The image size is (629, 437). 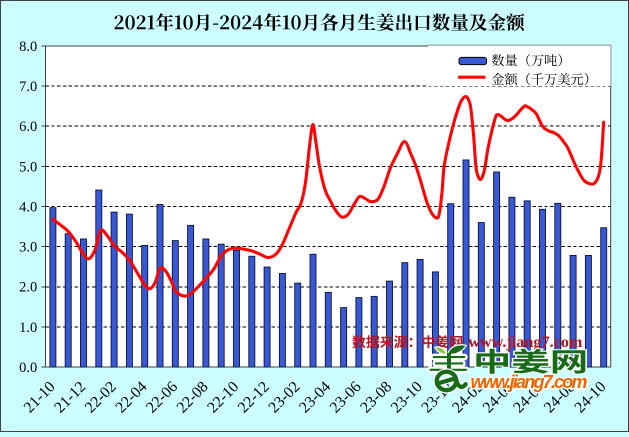 I want to click on svg-text: 8.0, so click(x=28, y=47).